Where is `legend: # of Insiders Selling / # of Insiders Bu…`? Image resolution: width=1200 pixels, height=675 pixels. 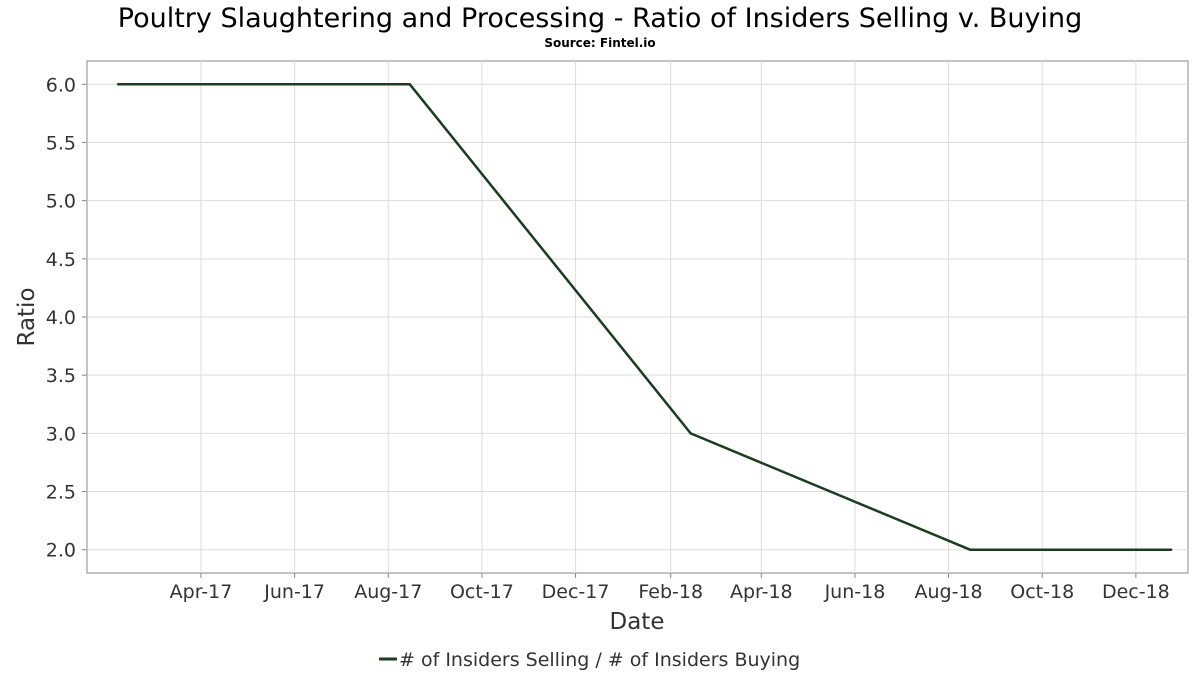 legend: # of Insiders Selling / # of Insiders Bu… is located at coordinates (589, 660).